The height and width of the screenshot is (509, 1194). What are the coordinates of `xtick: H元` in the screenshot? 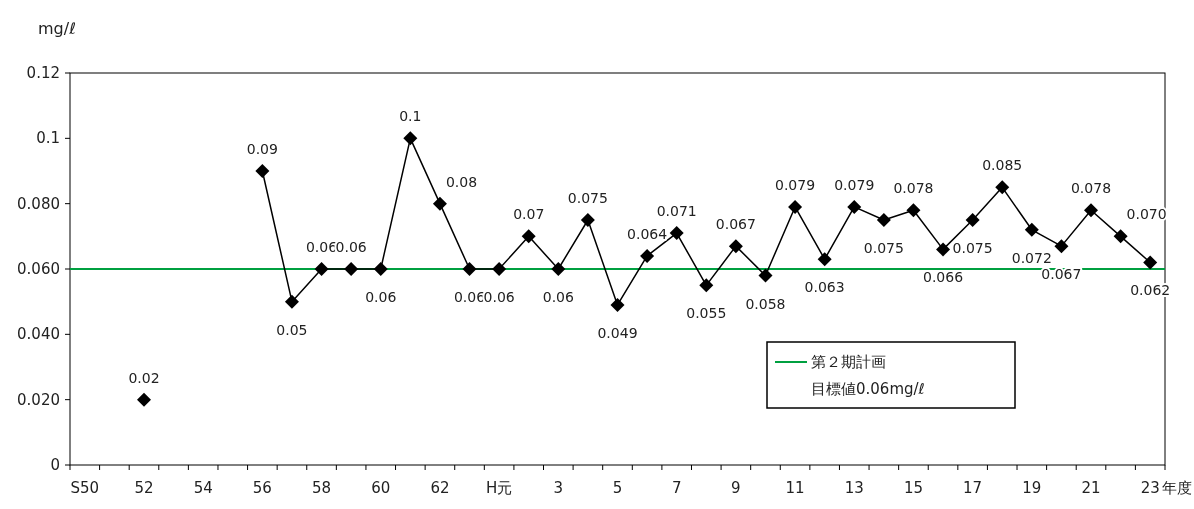 It's located at (499, 488).